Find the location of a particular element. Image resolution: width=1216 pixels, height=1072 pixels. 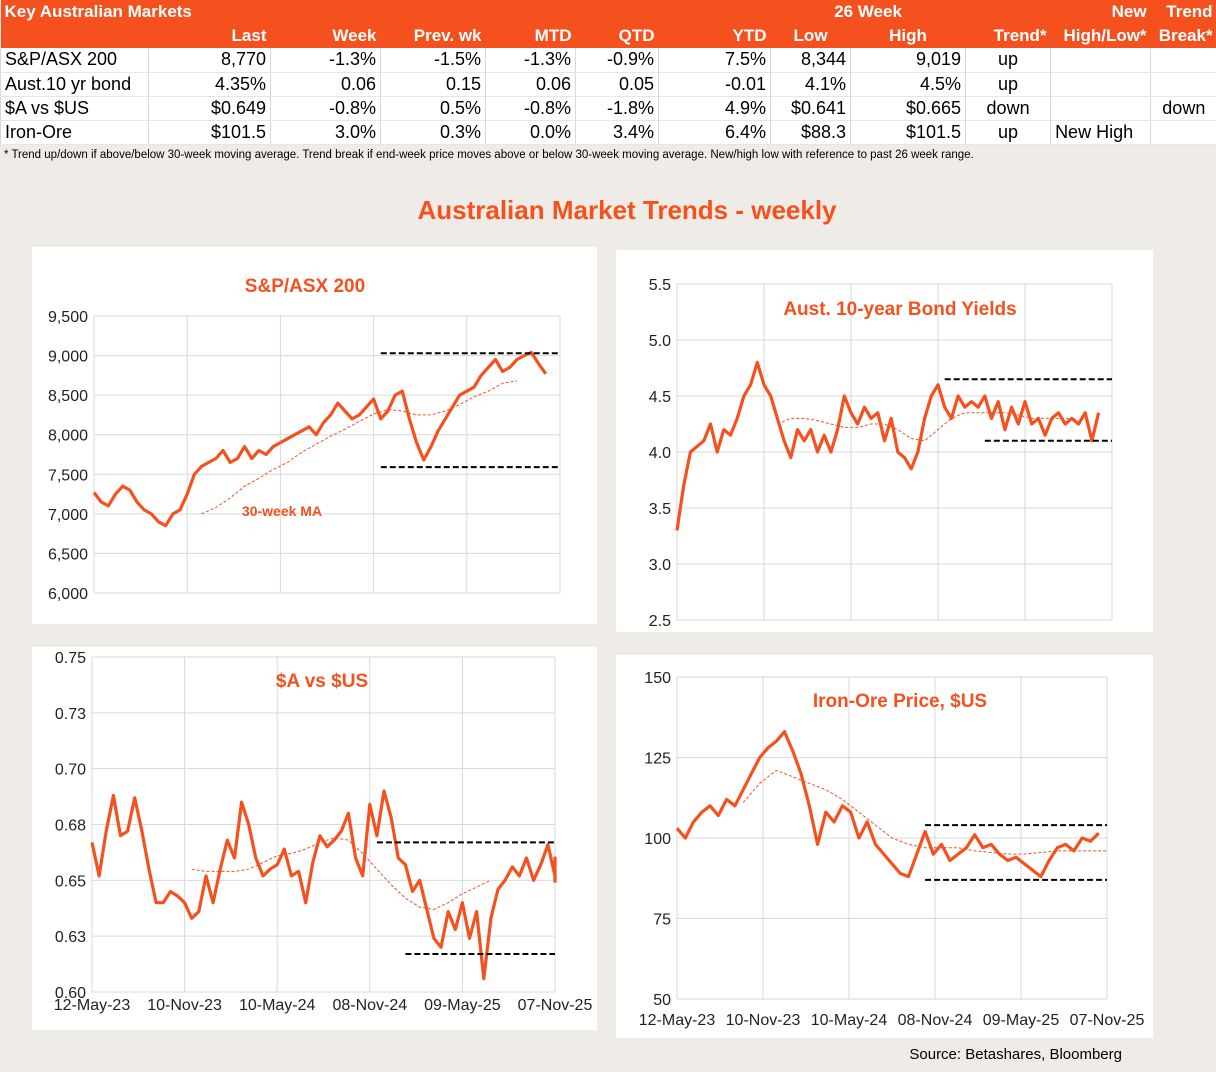

y-tick-label: 5.5 is located at coordinates (660, 285).